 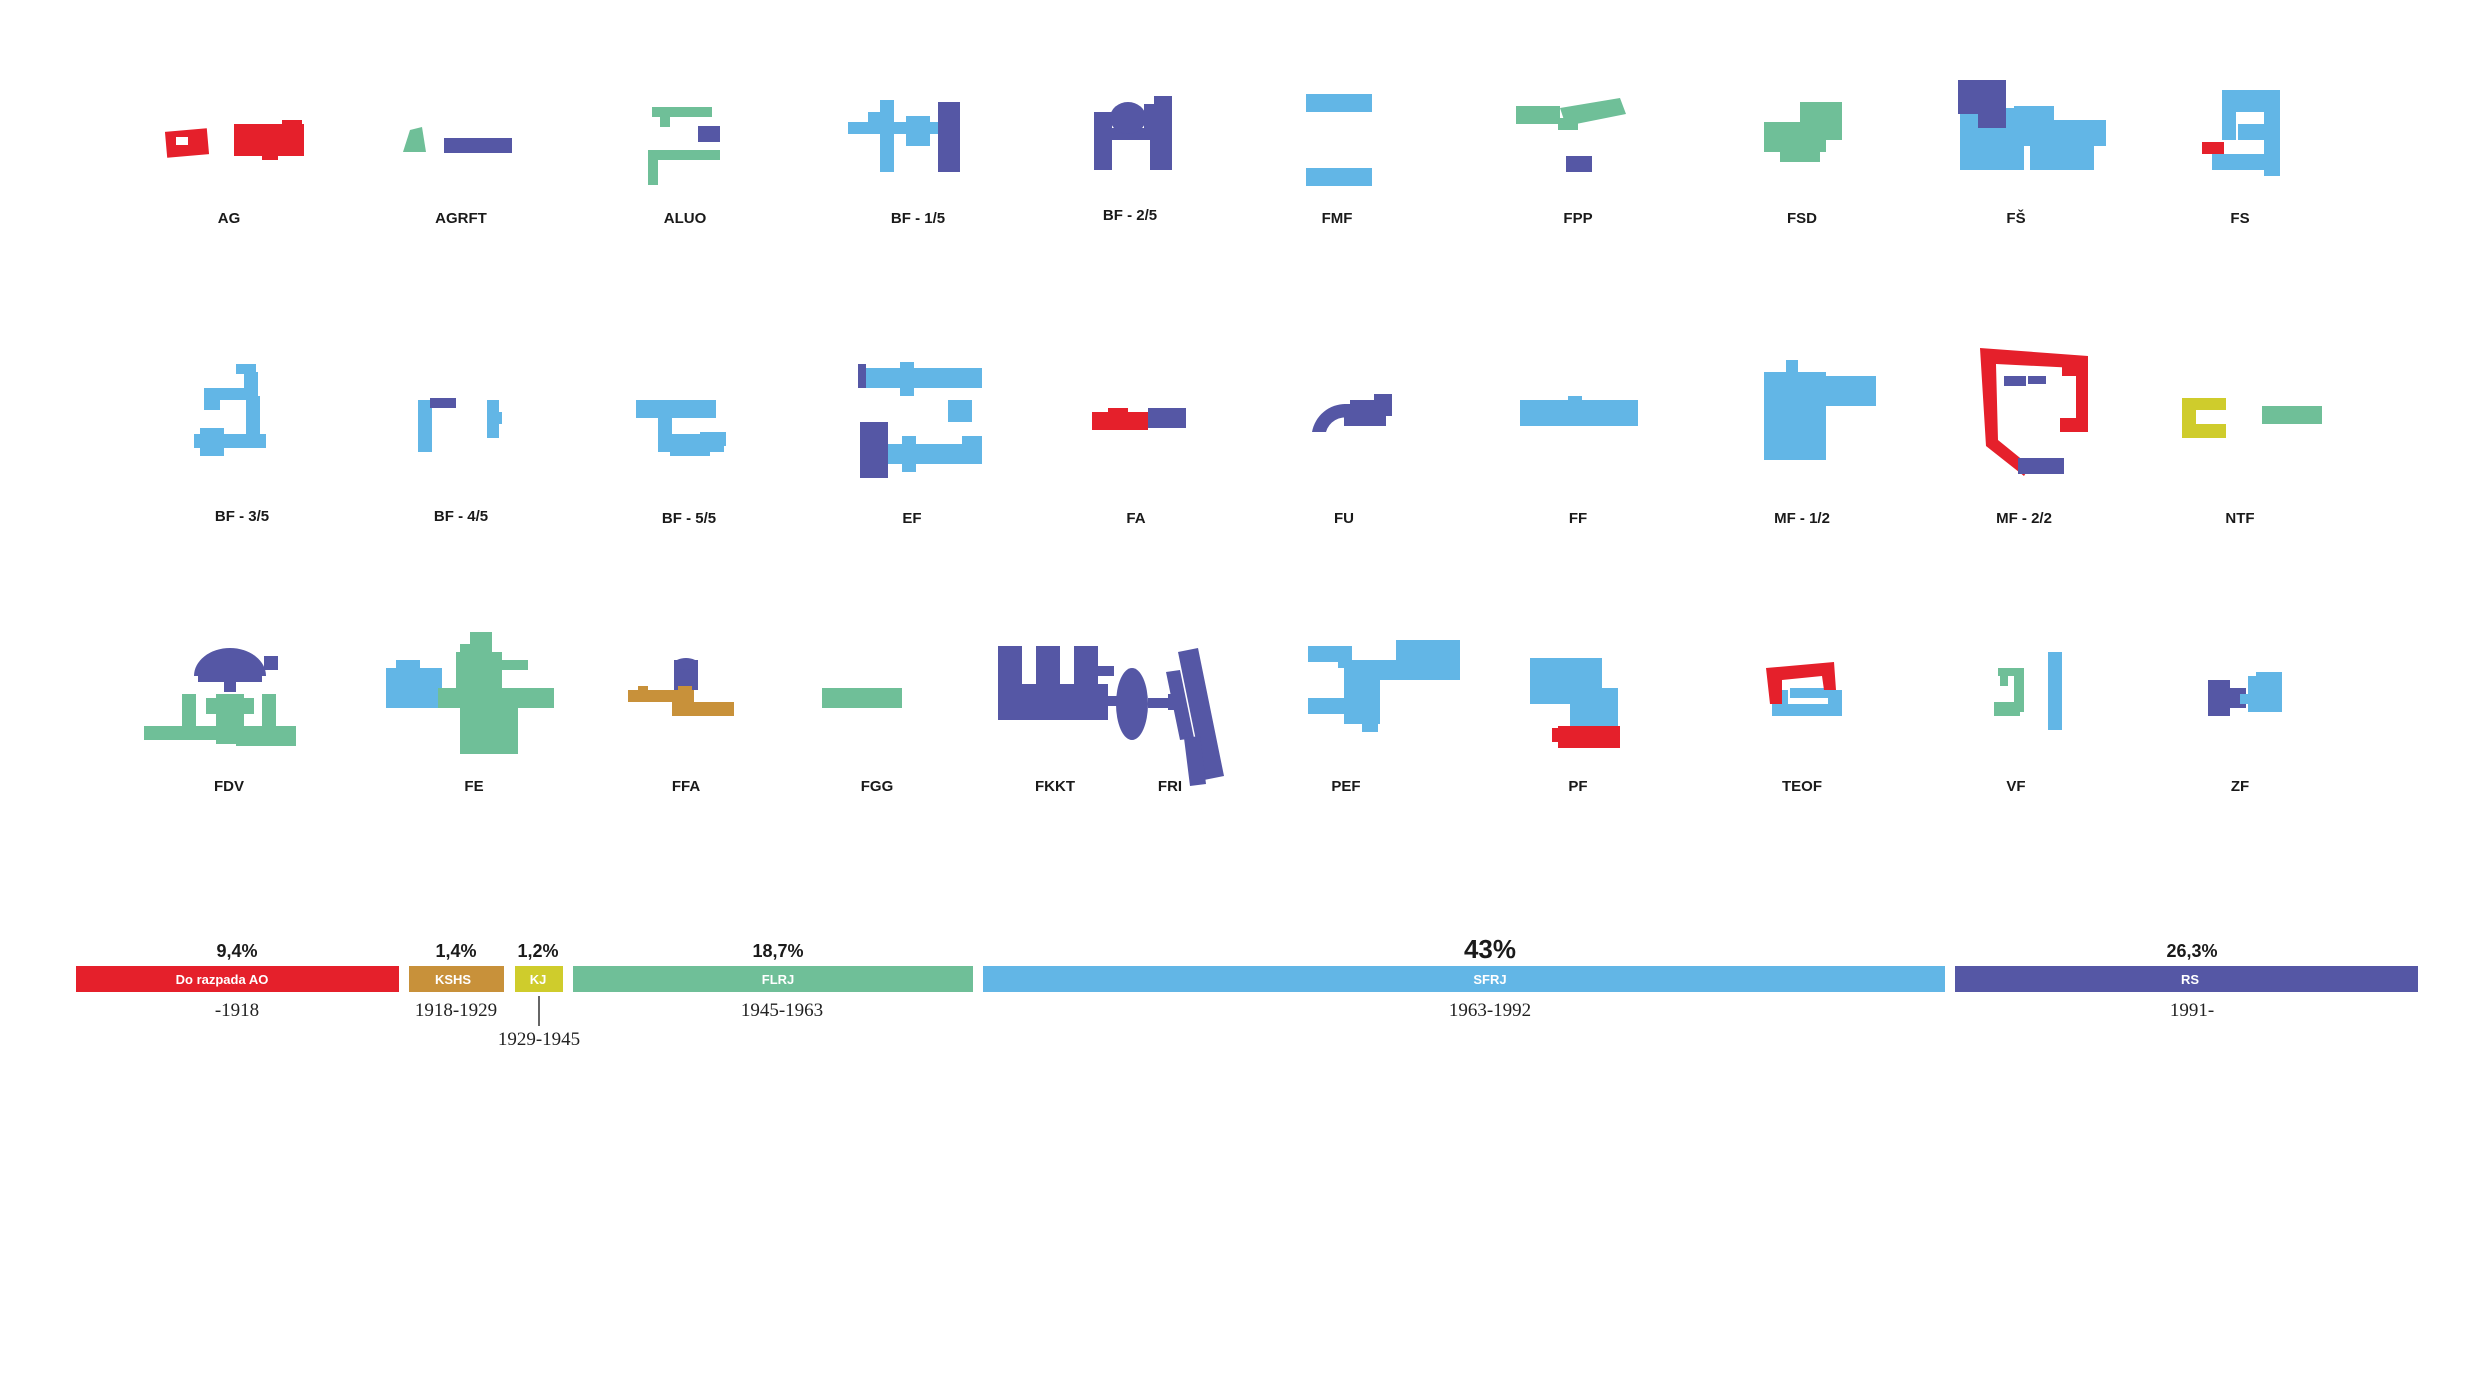 I want to click on footprint-bf-1-5-b, so click(x=949, y=137).